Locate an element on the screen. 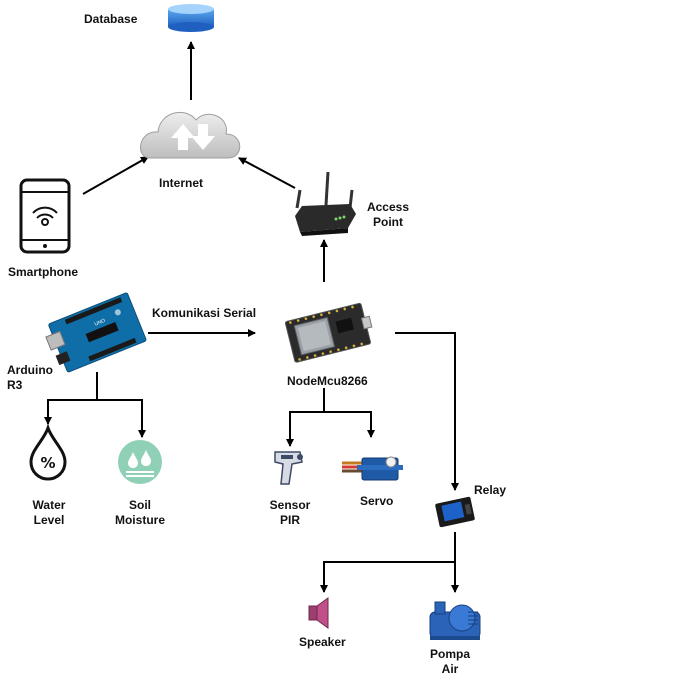  soil-moisture-icon is located at coordinates (140, 462).